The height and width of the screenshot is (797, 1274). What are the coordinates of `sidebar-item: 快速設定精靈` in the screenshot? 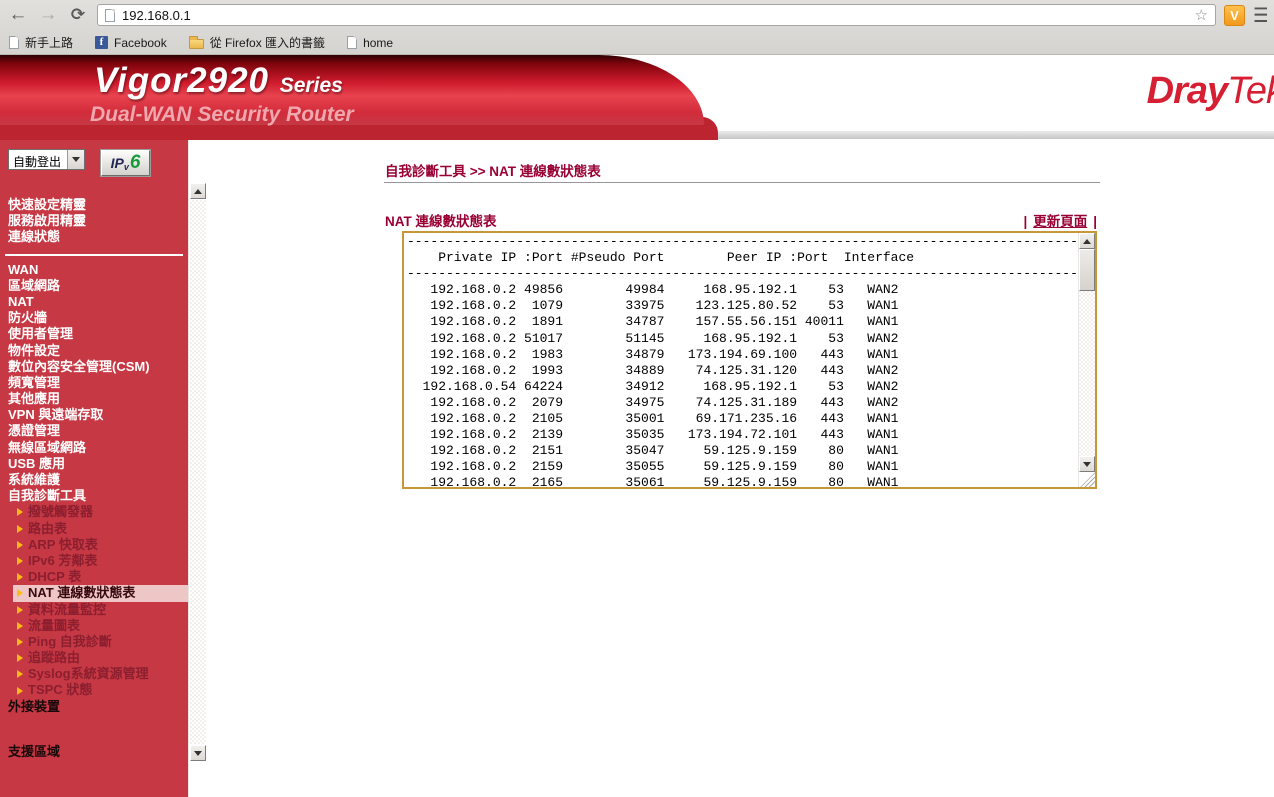 It's located at (47, 204).